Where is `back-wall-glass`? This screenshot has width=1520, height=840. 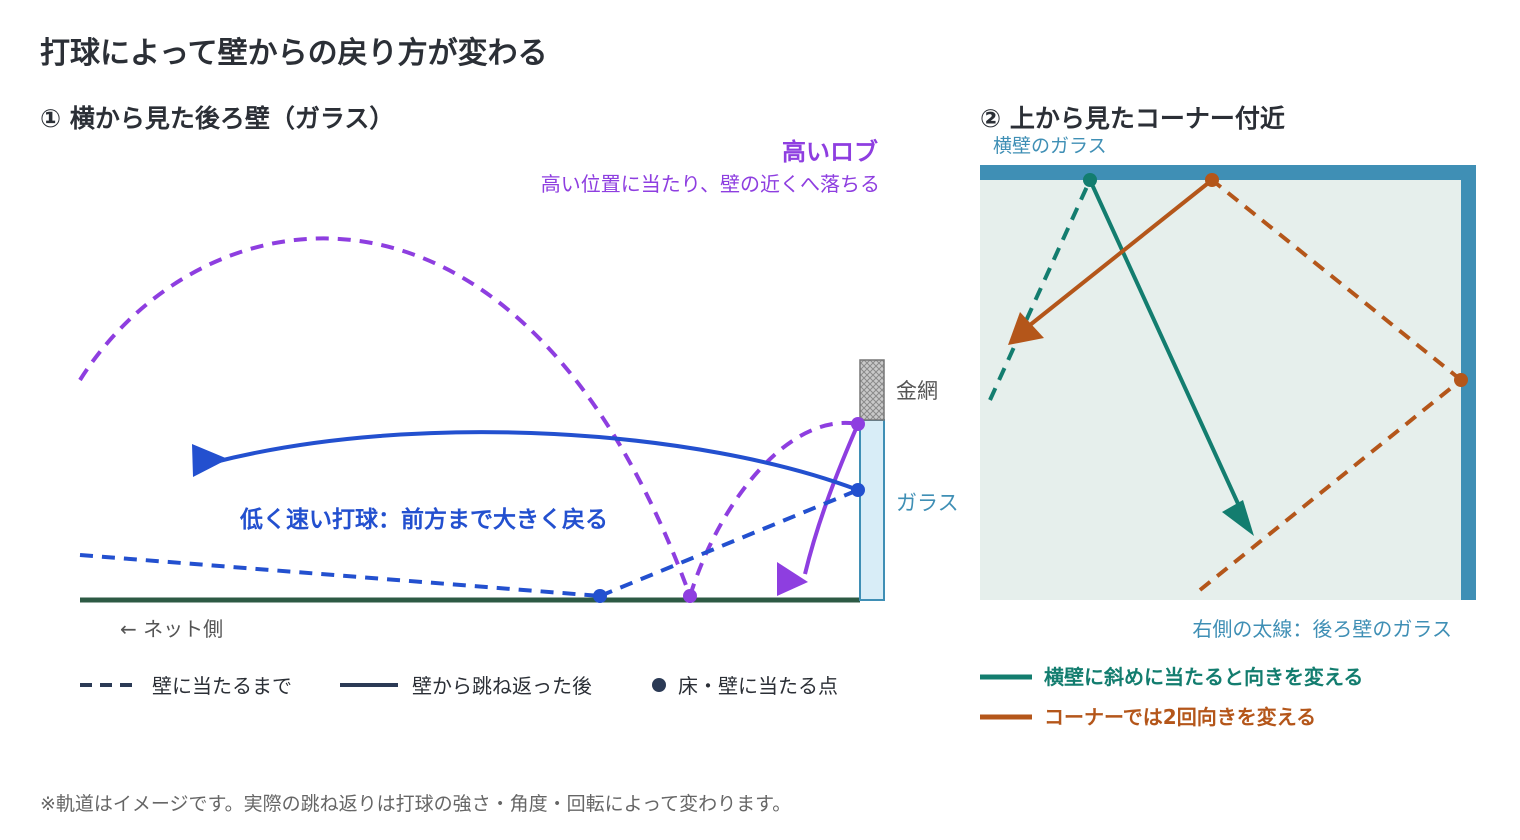
back-wall-glass is located at coordinates (872, 510).